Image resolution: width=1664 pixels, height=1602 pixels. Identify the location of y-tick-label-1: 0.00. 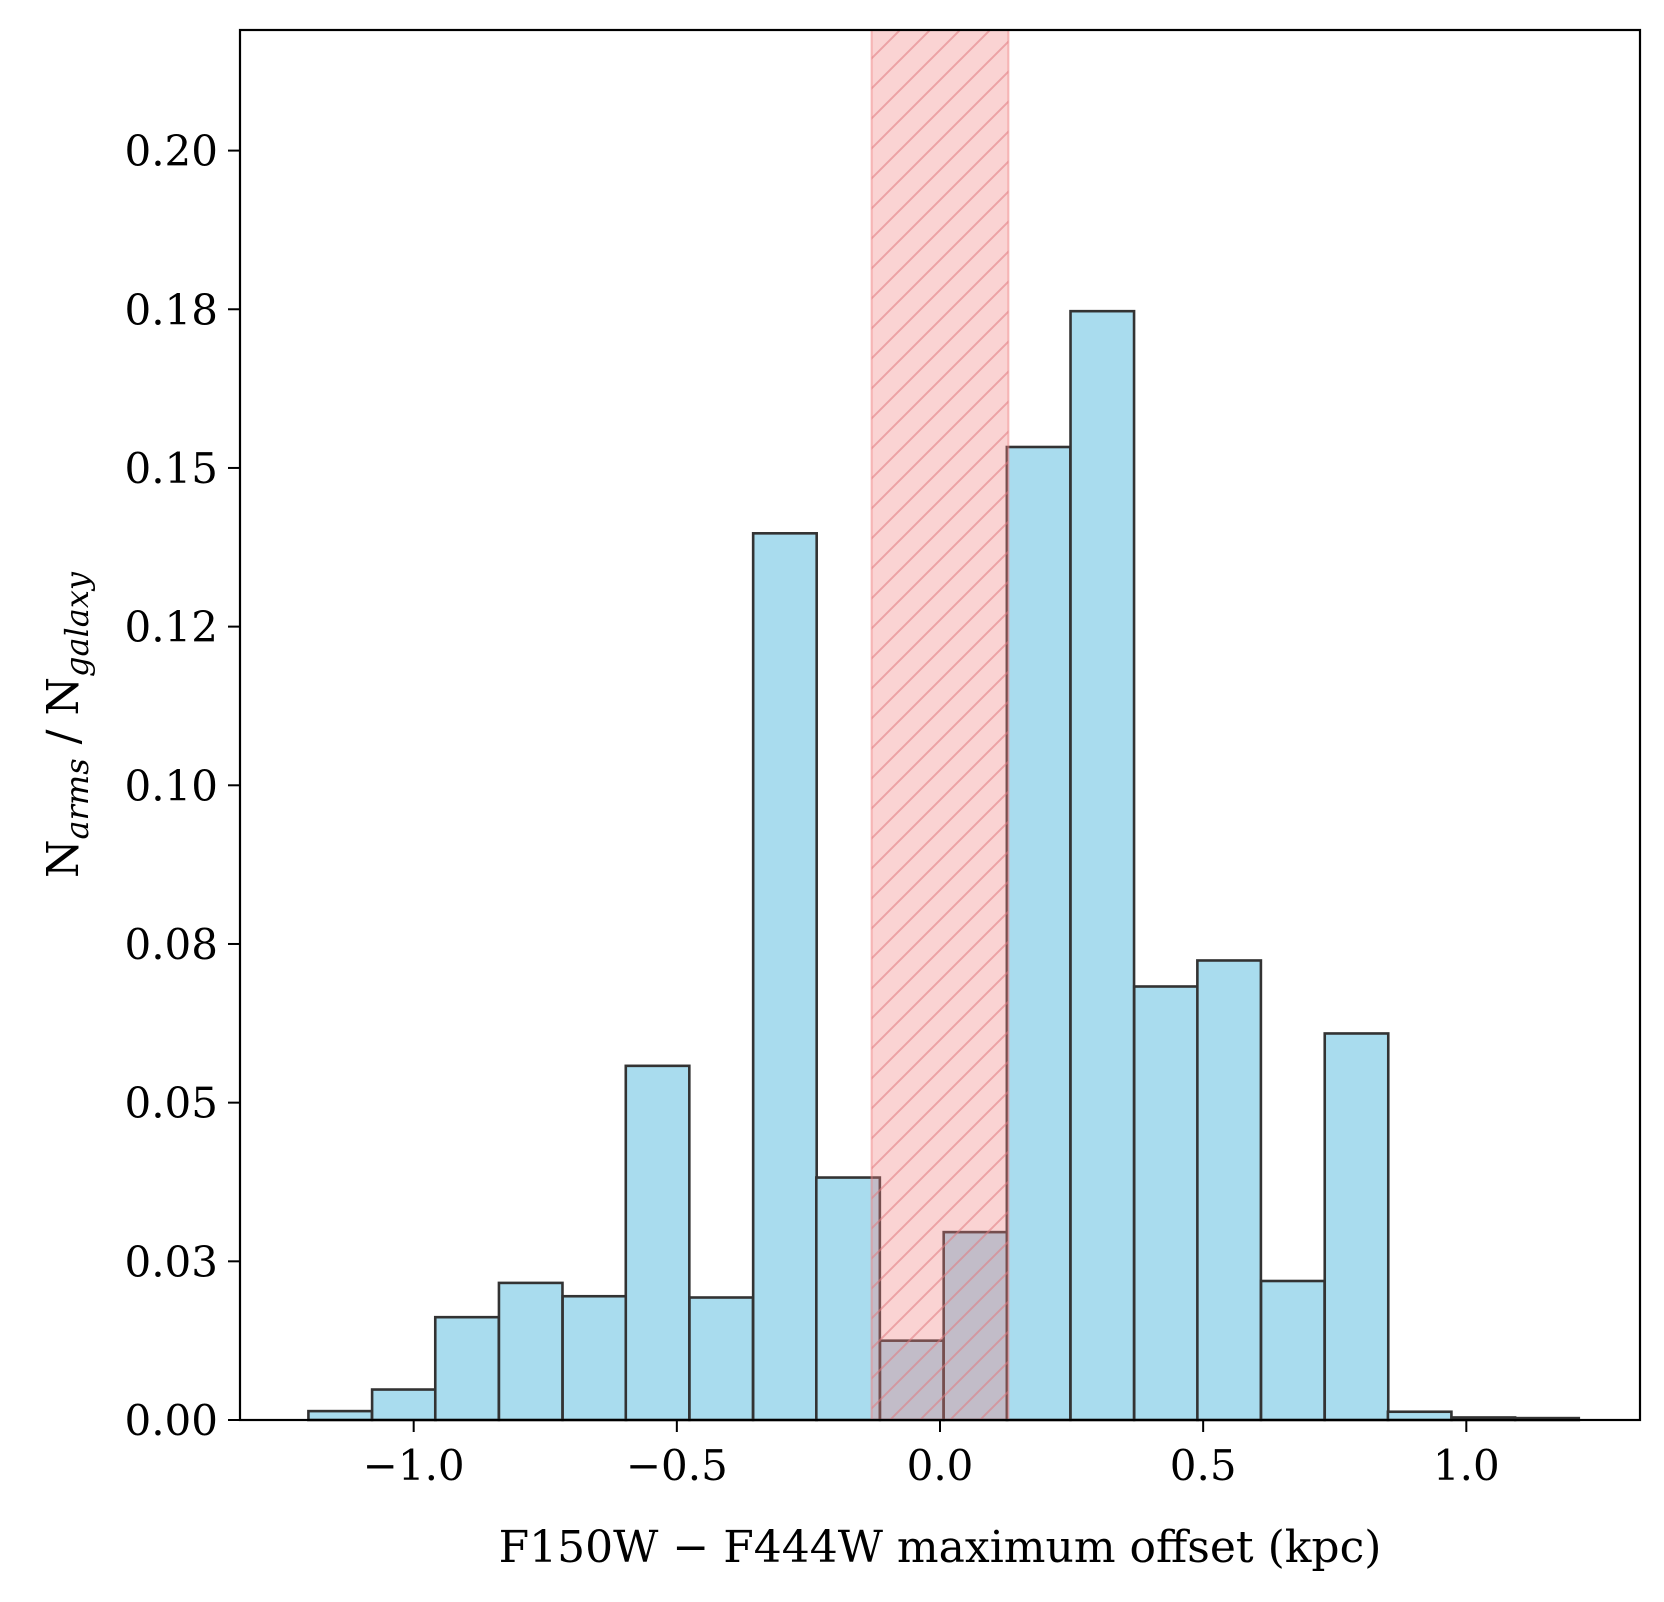
(171, 1420).